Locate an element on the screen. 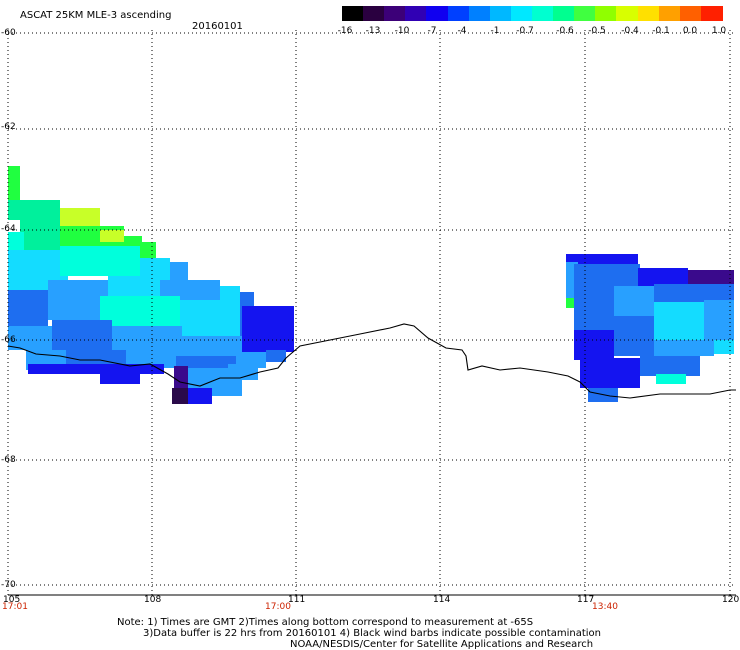 The height and width of the screenshot is (650, 740). lon-label-117: 117 is located at coordinates (586, 600).